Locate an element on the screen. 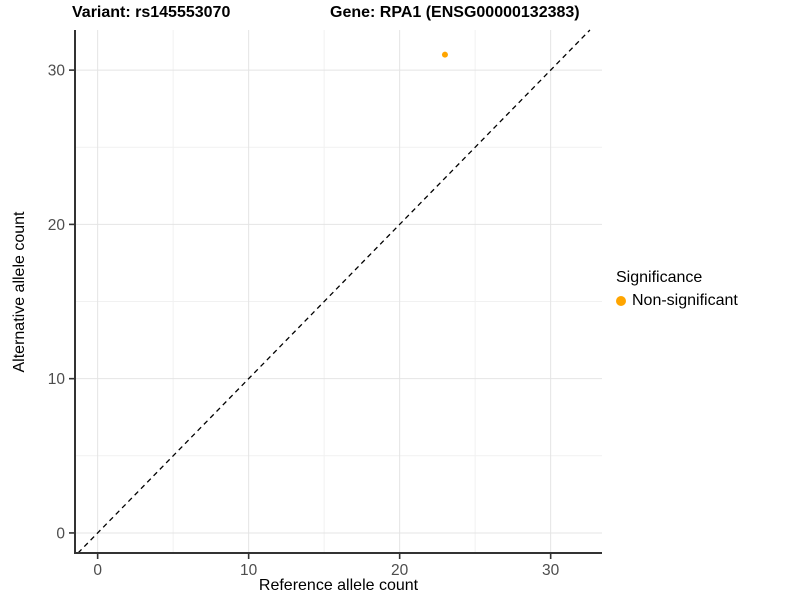 The width and height of the screenshot is (800, 600). legend-title: Significance is located at coordinates (659, 277).